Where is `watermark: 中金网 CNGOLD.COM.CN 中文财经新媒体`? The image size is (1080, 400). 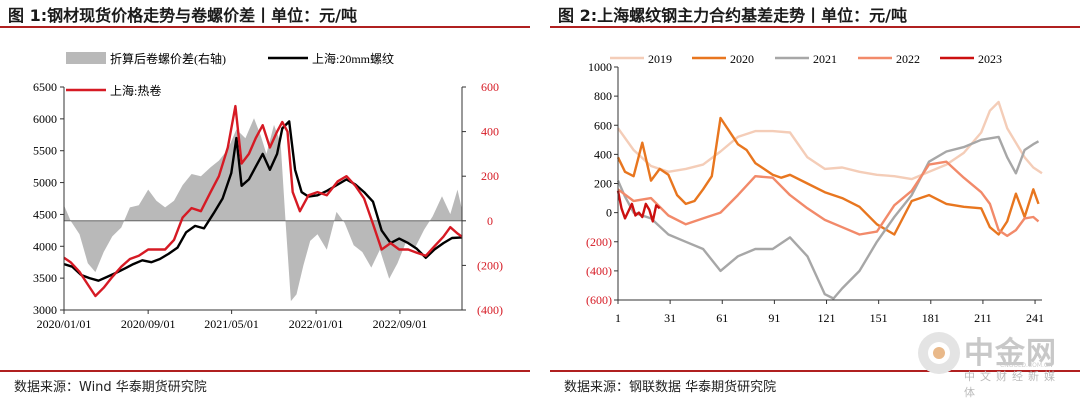
watermark: 中金网 CNGOLD.COM.CN 中文财经新媒体 is located at coordinates (994, 363).